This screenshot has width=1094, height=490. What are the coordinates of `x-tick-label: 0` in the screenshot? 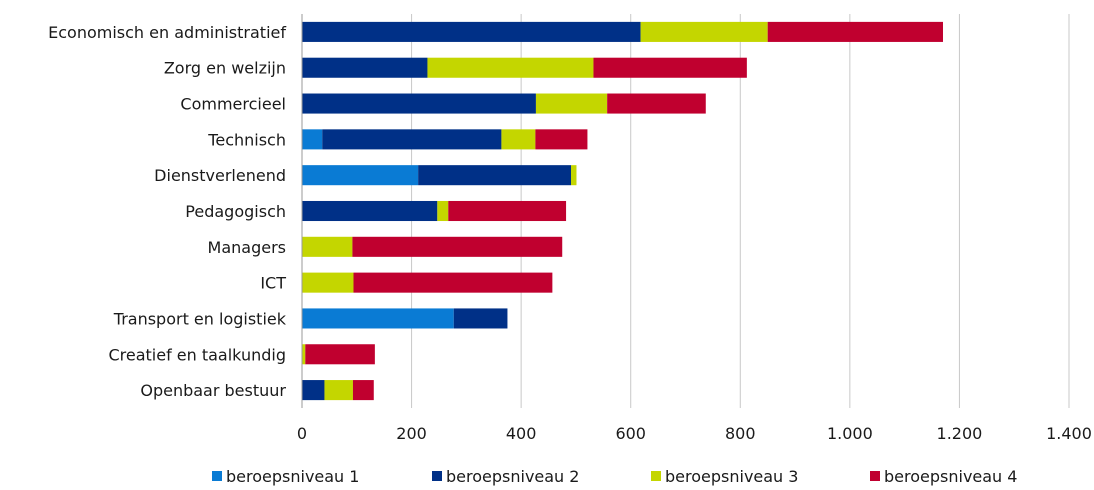 It's located at (302, 433).